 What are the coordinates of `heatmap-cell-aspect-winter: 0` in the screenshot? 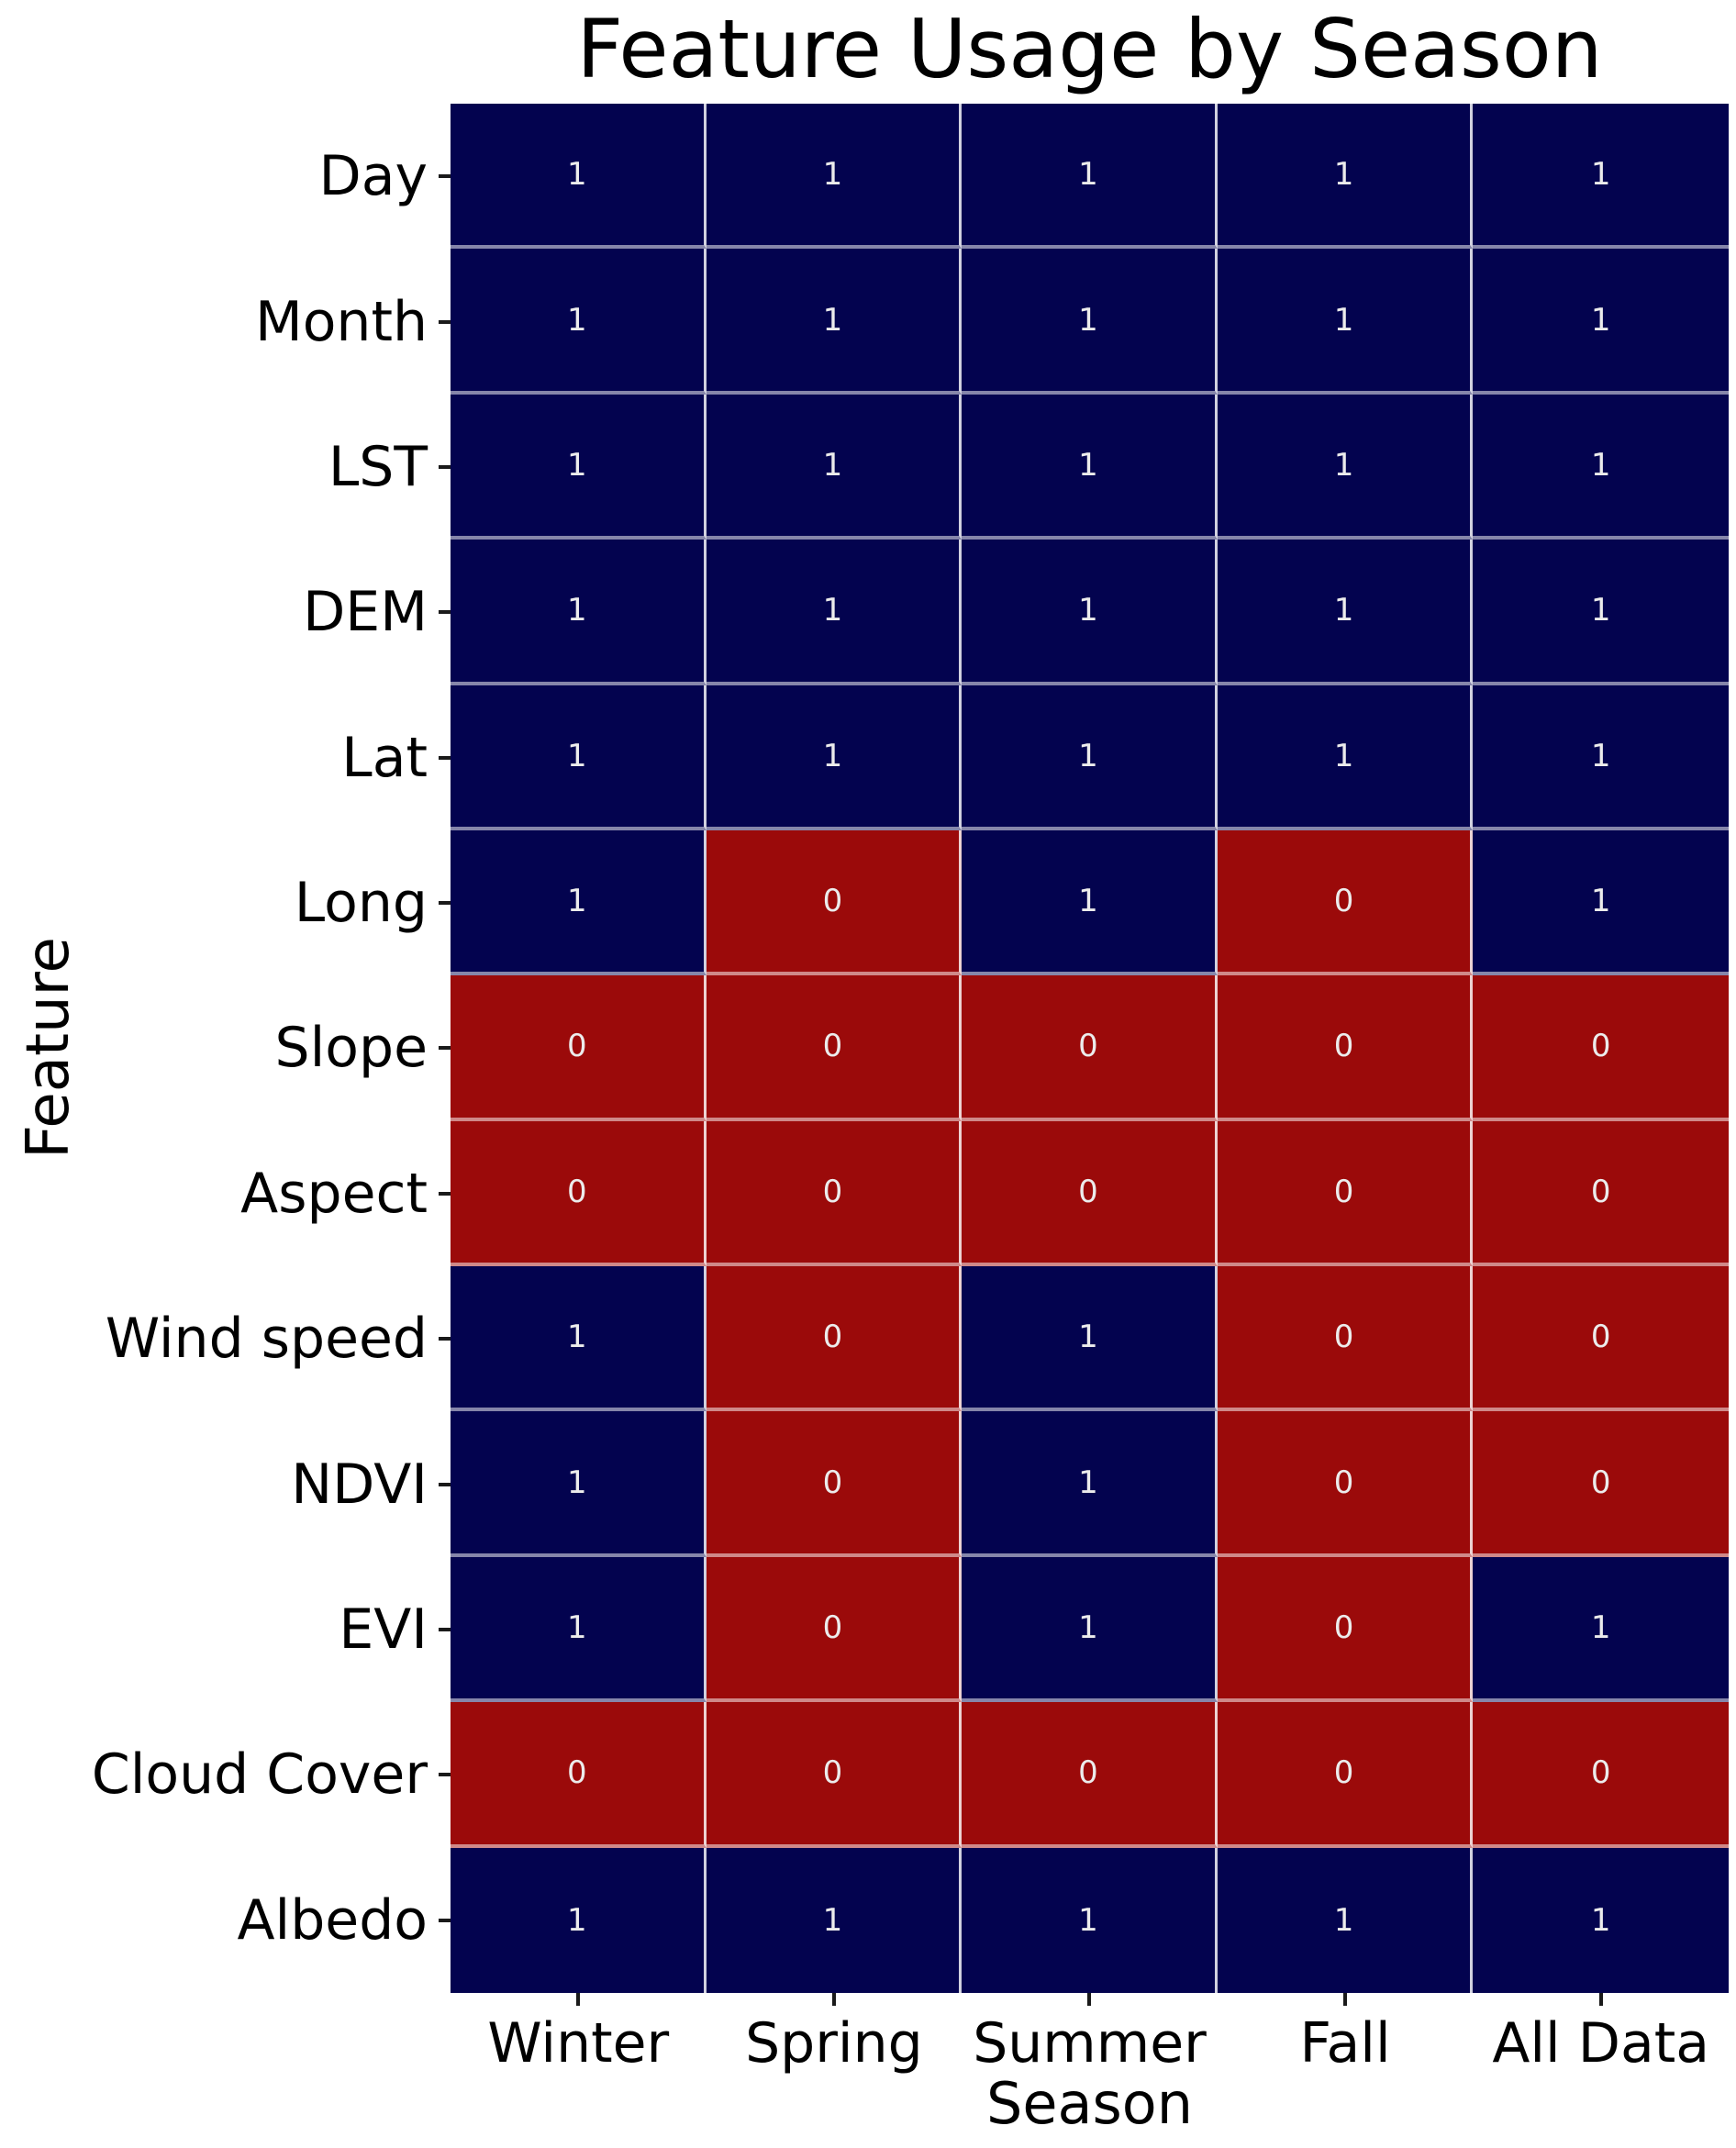 It's located at (579, 1193).